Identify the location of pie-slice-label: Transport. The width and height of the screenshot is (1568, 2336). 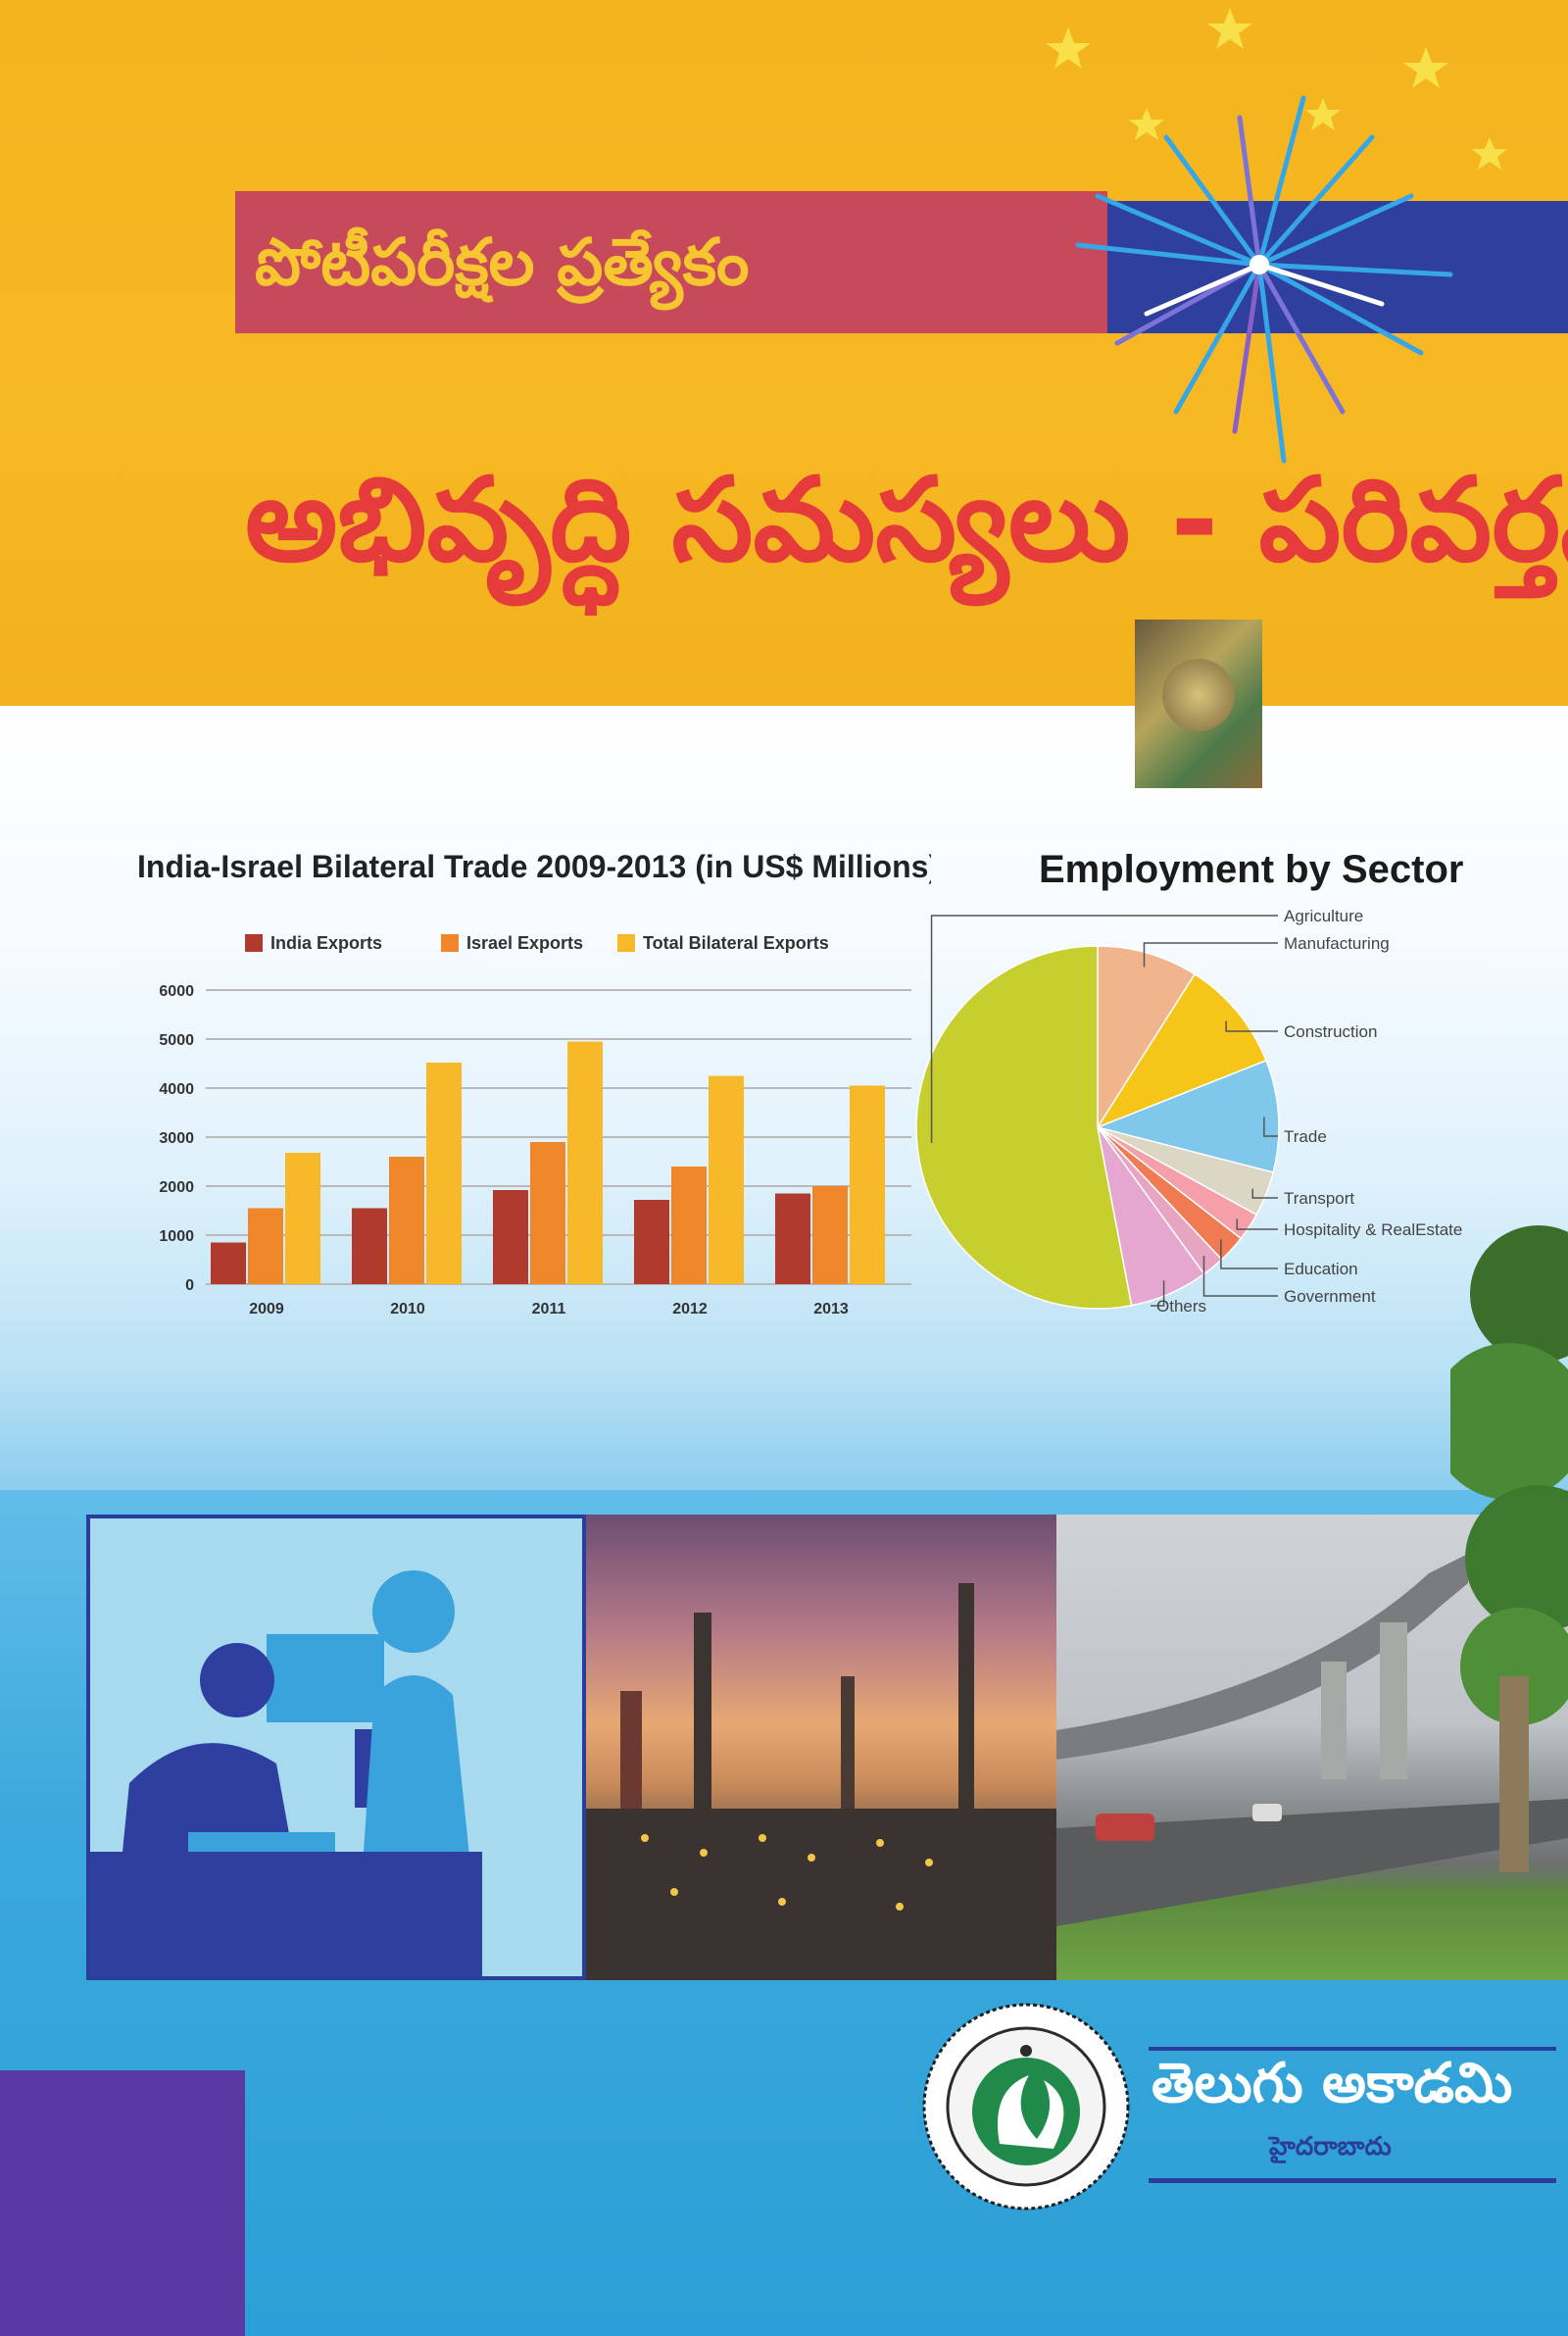
(1319, 1199).